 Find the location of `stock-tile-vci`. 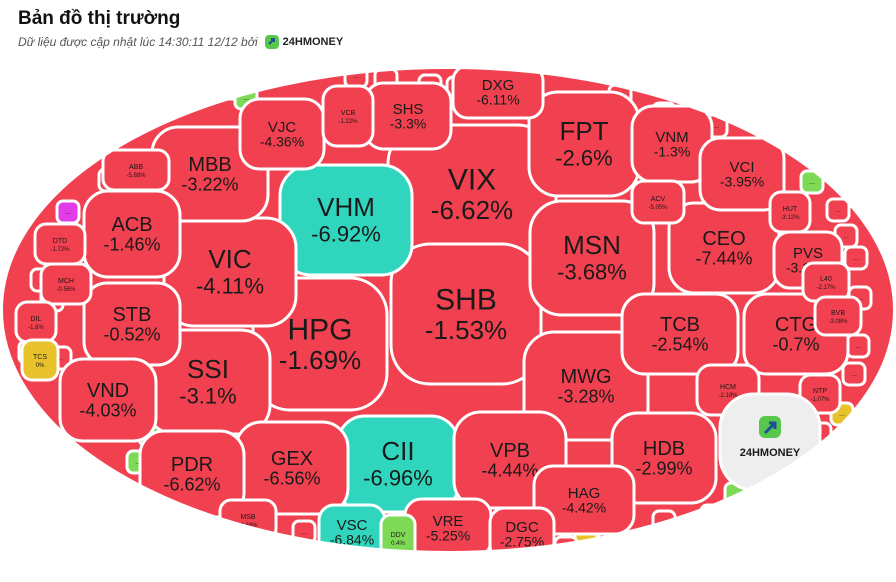

stock-tile-vci is located at coordinates (742, 174).